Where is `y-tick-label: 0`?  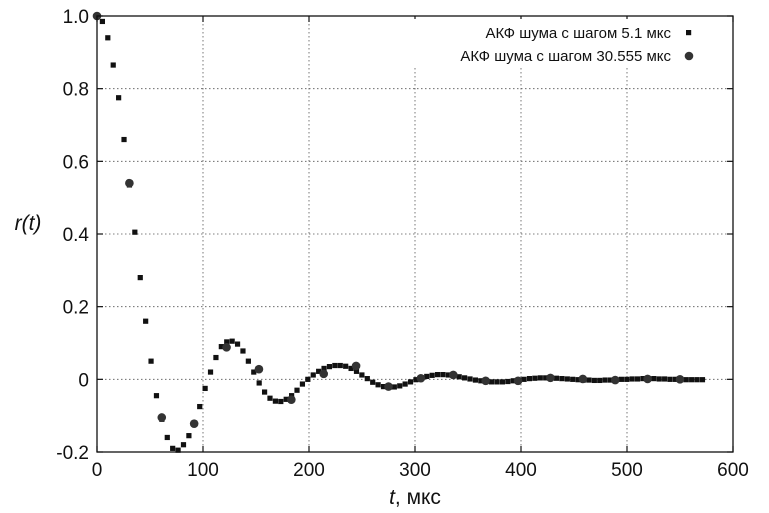
y-tick-label: 0 is located at coordinates (83, 380).